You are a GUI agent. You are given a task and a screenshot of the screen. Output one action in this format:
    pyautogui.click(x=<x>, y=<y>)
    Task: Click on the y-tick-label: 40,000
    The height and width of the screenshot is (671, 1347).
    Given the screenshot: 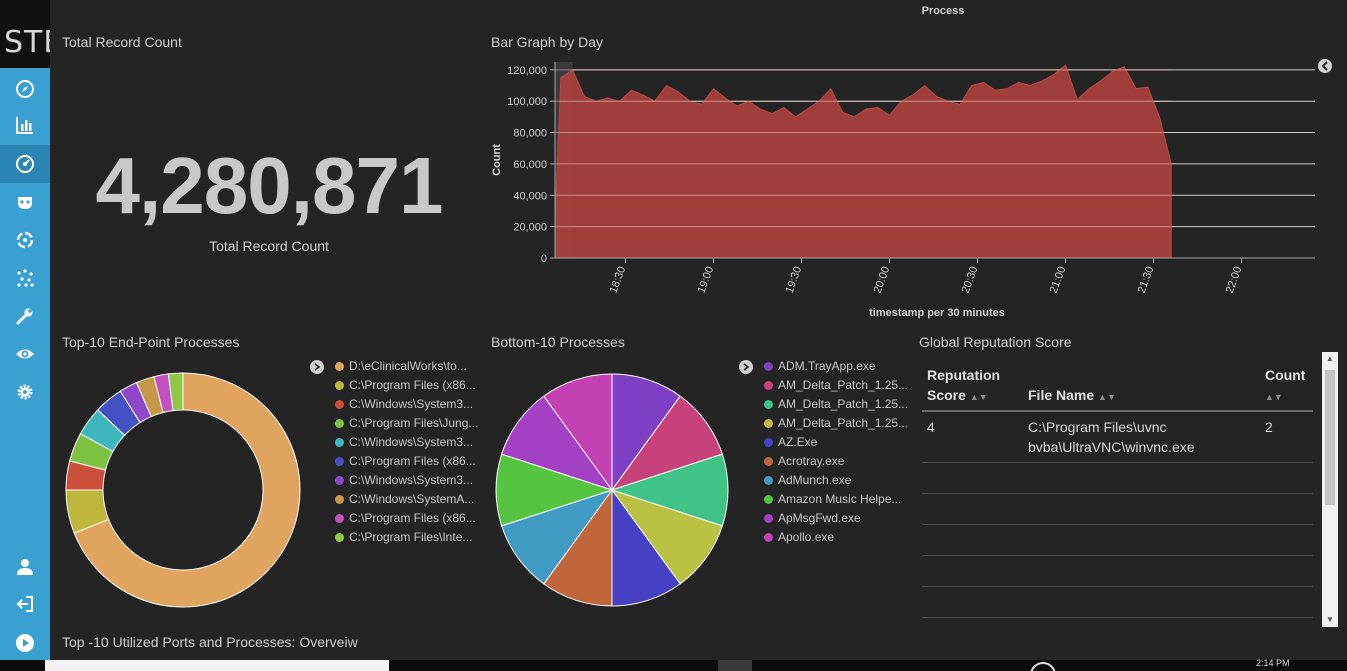 What is the action you would take?
    pyautogui.click(x=530, y=196)
    